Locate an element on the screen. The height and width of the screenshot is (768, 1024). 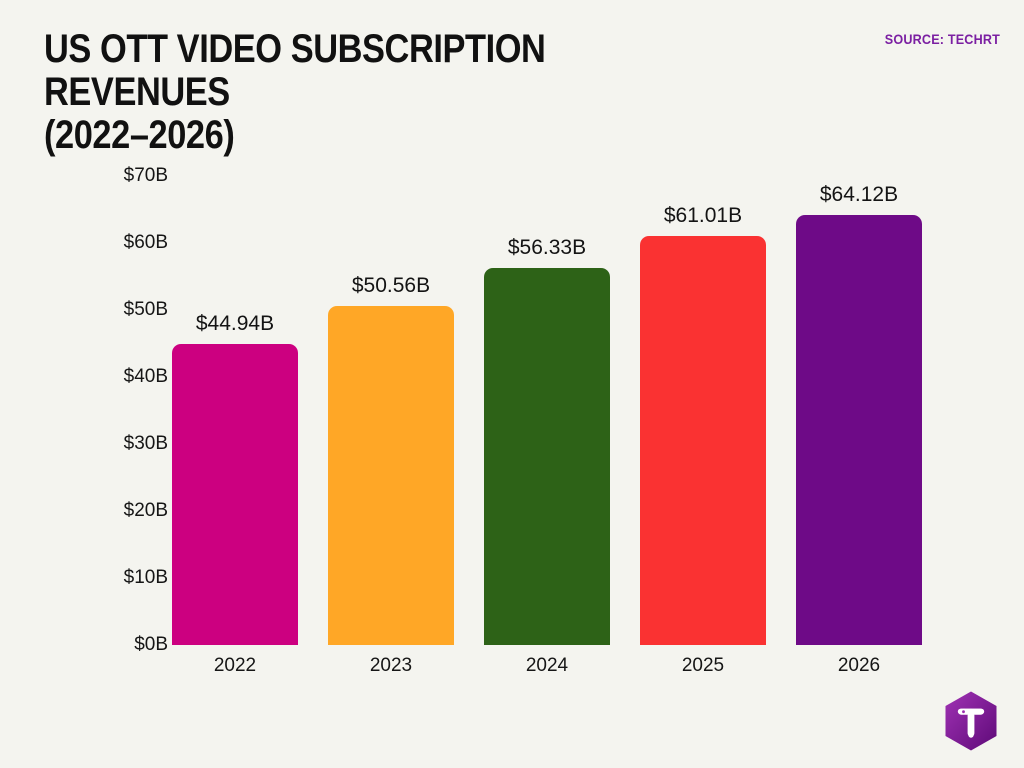
y-axis-tick: $30B is located at coordinates (145, 443).